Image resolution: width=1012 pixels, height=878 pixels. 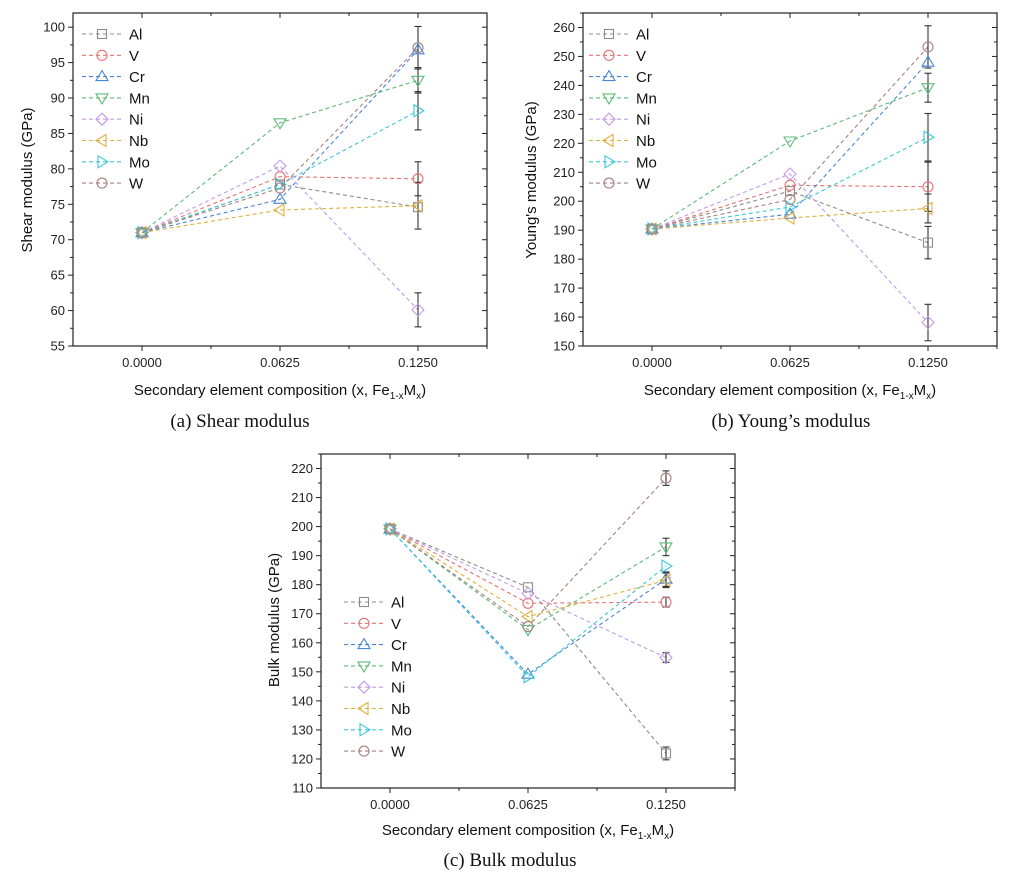 I want to click on y-tick-label: 230, so click(x=564, y=114).